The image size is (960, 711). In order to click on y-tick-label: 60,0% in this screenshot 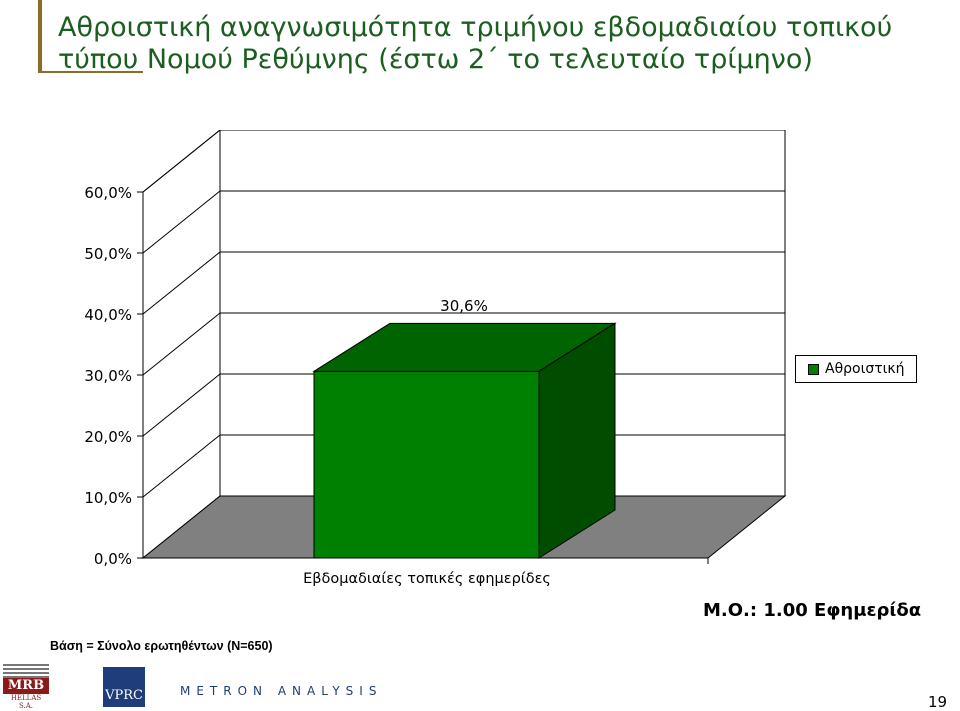, I will do `click(108, 193)`.